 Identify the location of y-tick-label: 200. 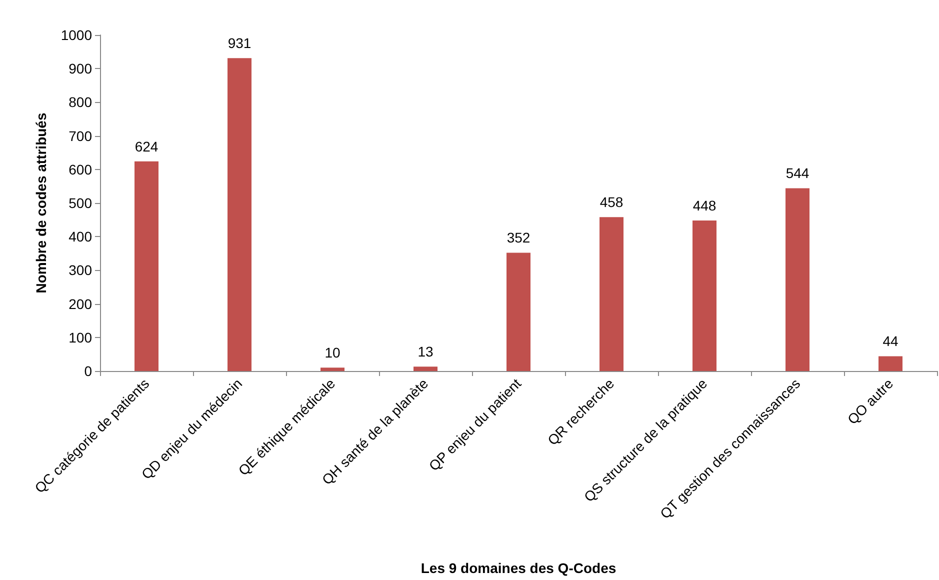
(80, 304).